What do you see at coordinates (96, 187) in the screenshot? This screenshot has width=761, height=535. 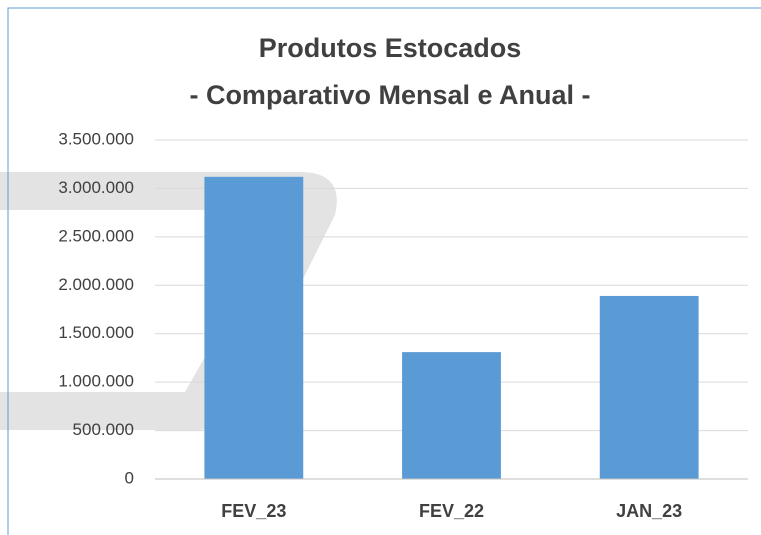 I see `y-tick-label: 3.000.000` at bounding box center [96, 187].